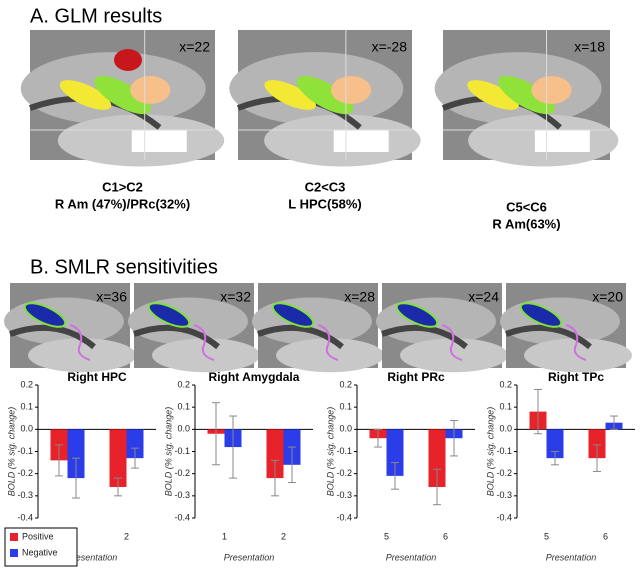  What do you see at coordinates (122, 203) in the screenshot?
I see `region-label: R Am (47%)/PRc(32%)` at bounding box center [122, 203].